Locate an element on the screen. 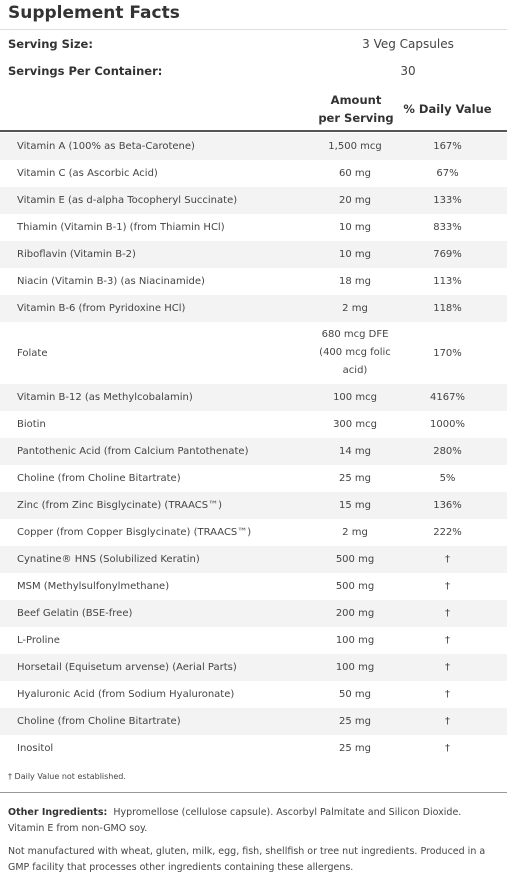 The image size is (507, 878). footnote: † Daily Value not established. is located at coordinates (67, 776).